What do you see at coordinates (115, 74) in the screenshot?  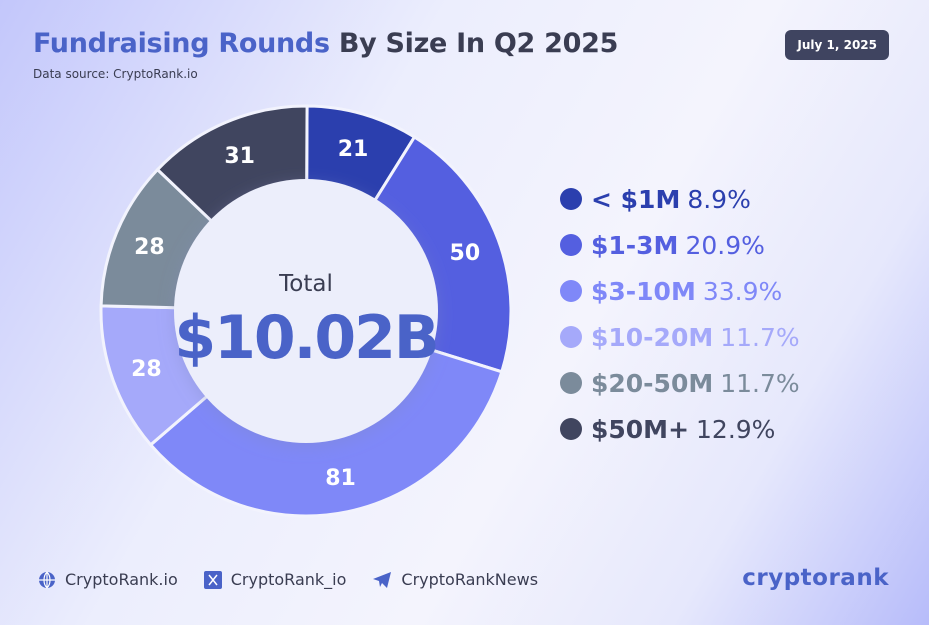 I see `data-source: Data source: CryptoRank.io` at bounding box center [115, 74].